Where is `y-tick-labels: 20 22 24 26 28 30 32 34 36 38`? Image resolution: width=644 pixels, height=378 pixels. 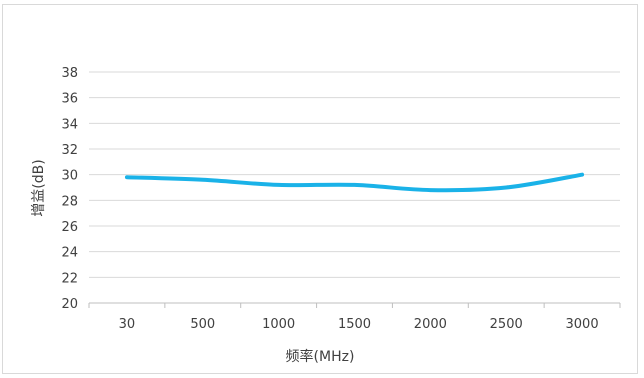 y-tick-labels: 20 22 24 26 28 30 32 34 36 38 is located at coordinates (69, 189).